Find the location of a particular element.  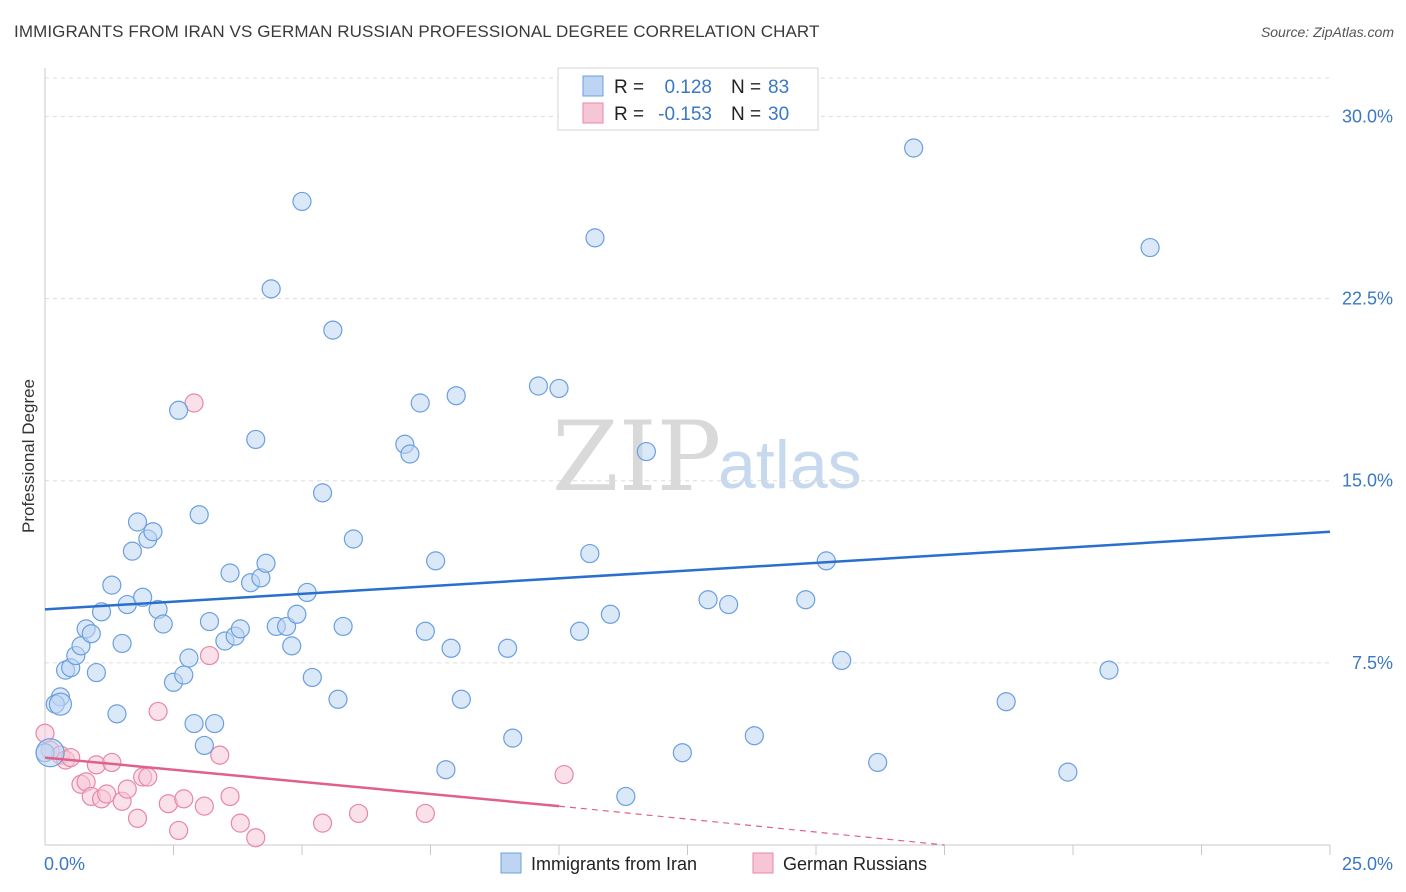

german-russians-trend-extension is located at coordinates (751, 825).